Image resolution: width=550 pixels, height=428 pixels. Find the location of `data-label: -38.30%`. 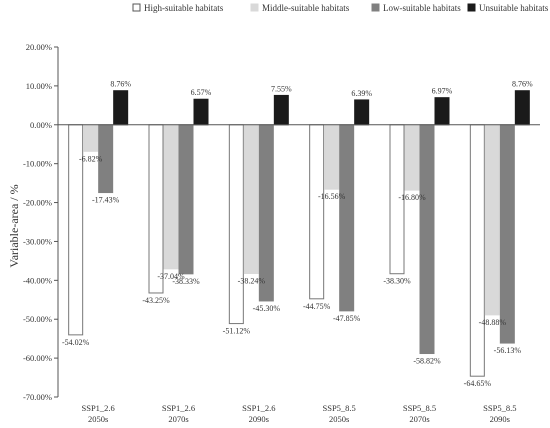

data-label: -38.30% is located at coordinates (397, 281).